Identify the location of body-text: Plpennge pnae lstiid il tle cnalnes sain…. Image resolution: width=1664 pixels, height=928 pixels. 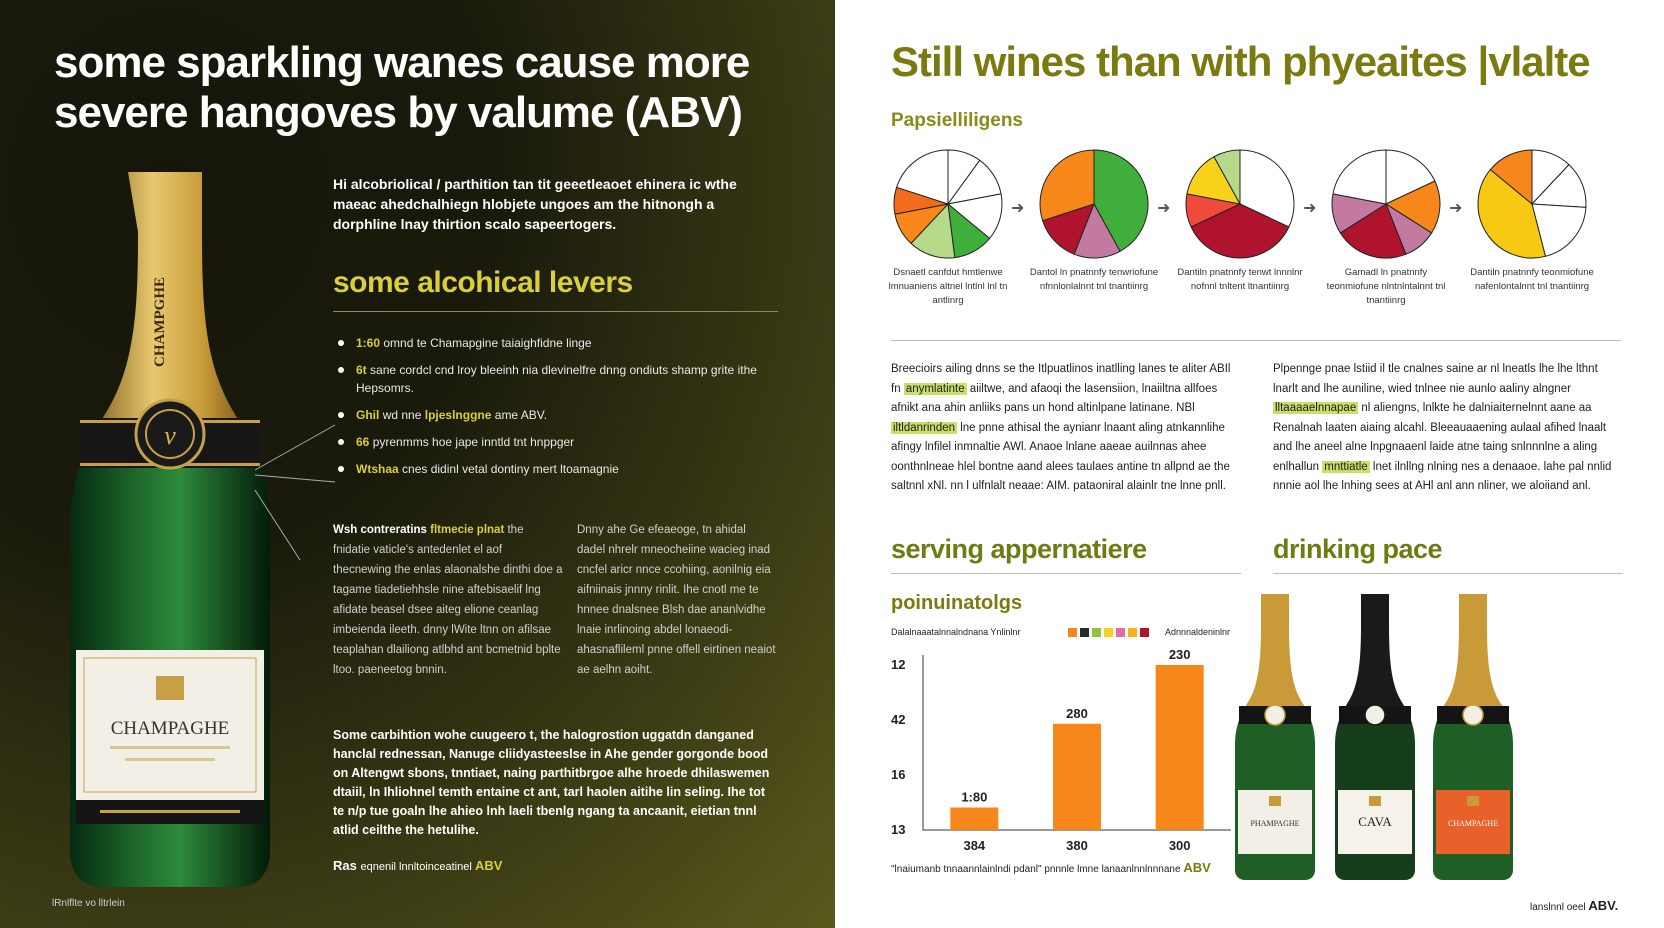
(1435, 379).